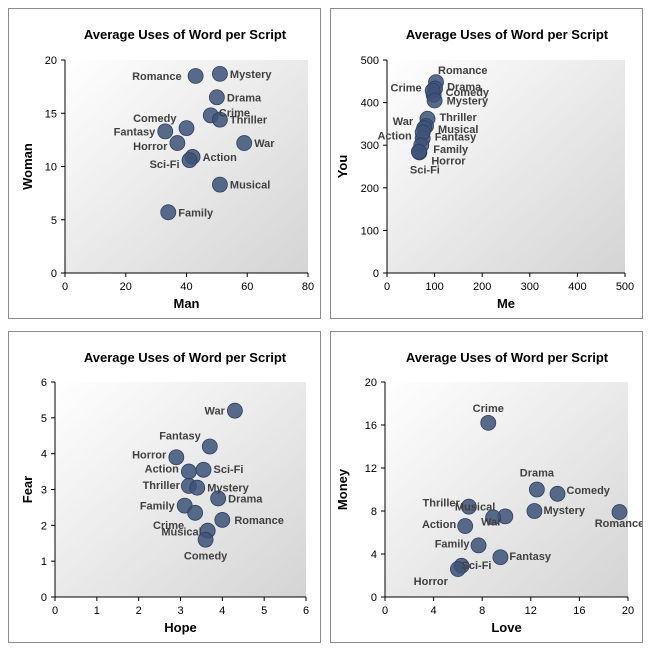 This screenshot has width=652, height=653. Describe the element at coordinates (306, 611) in the screenshot. I see `x-tick-label: 6` at that location.